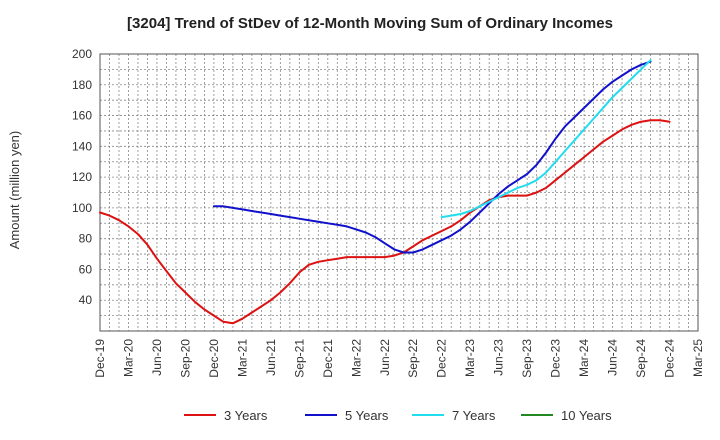  I want to click on x-tick-label: Sep-22, so click(413, 358).